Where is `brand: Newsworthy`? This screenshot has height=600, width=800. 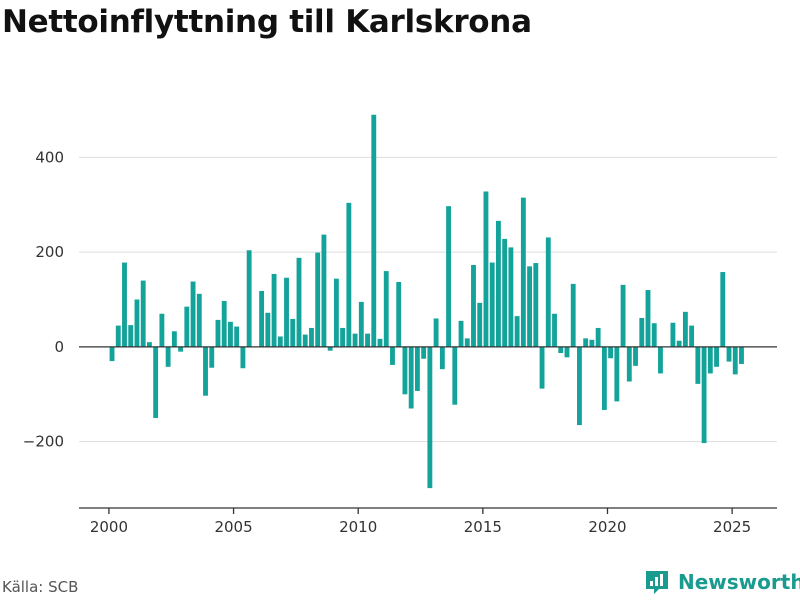
brand: Newsworthy is located at coordinates (722, 582).